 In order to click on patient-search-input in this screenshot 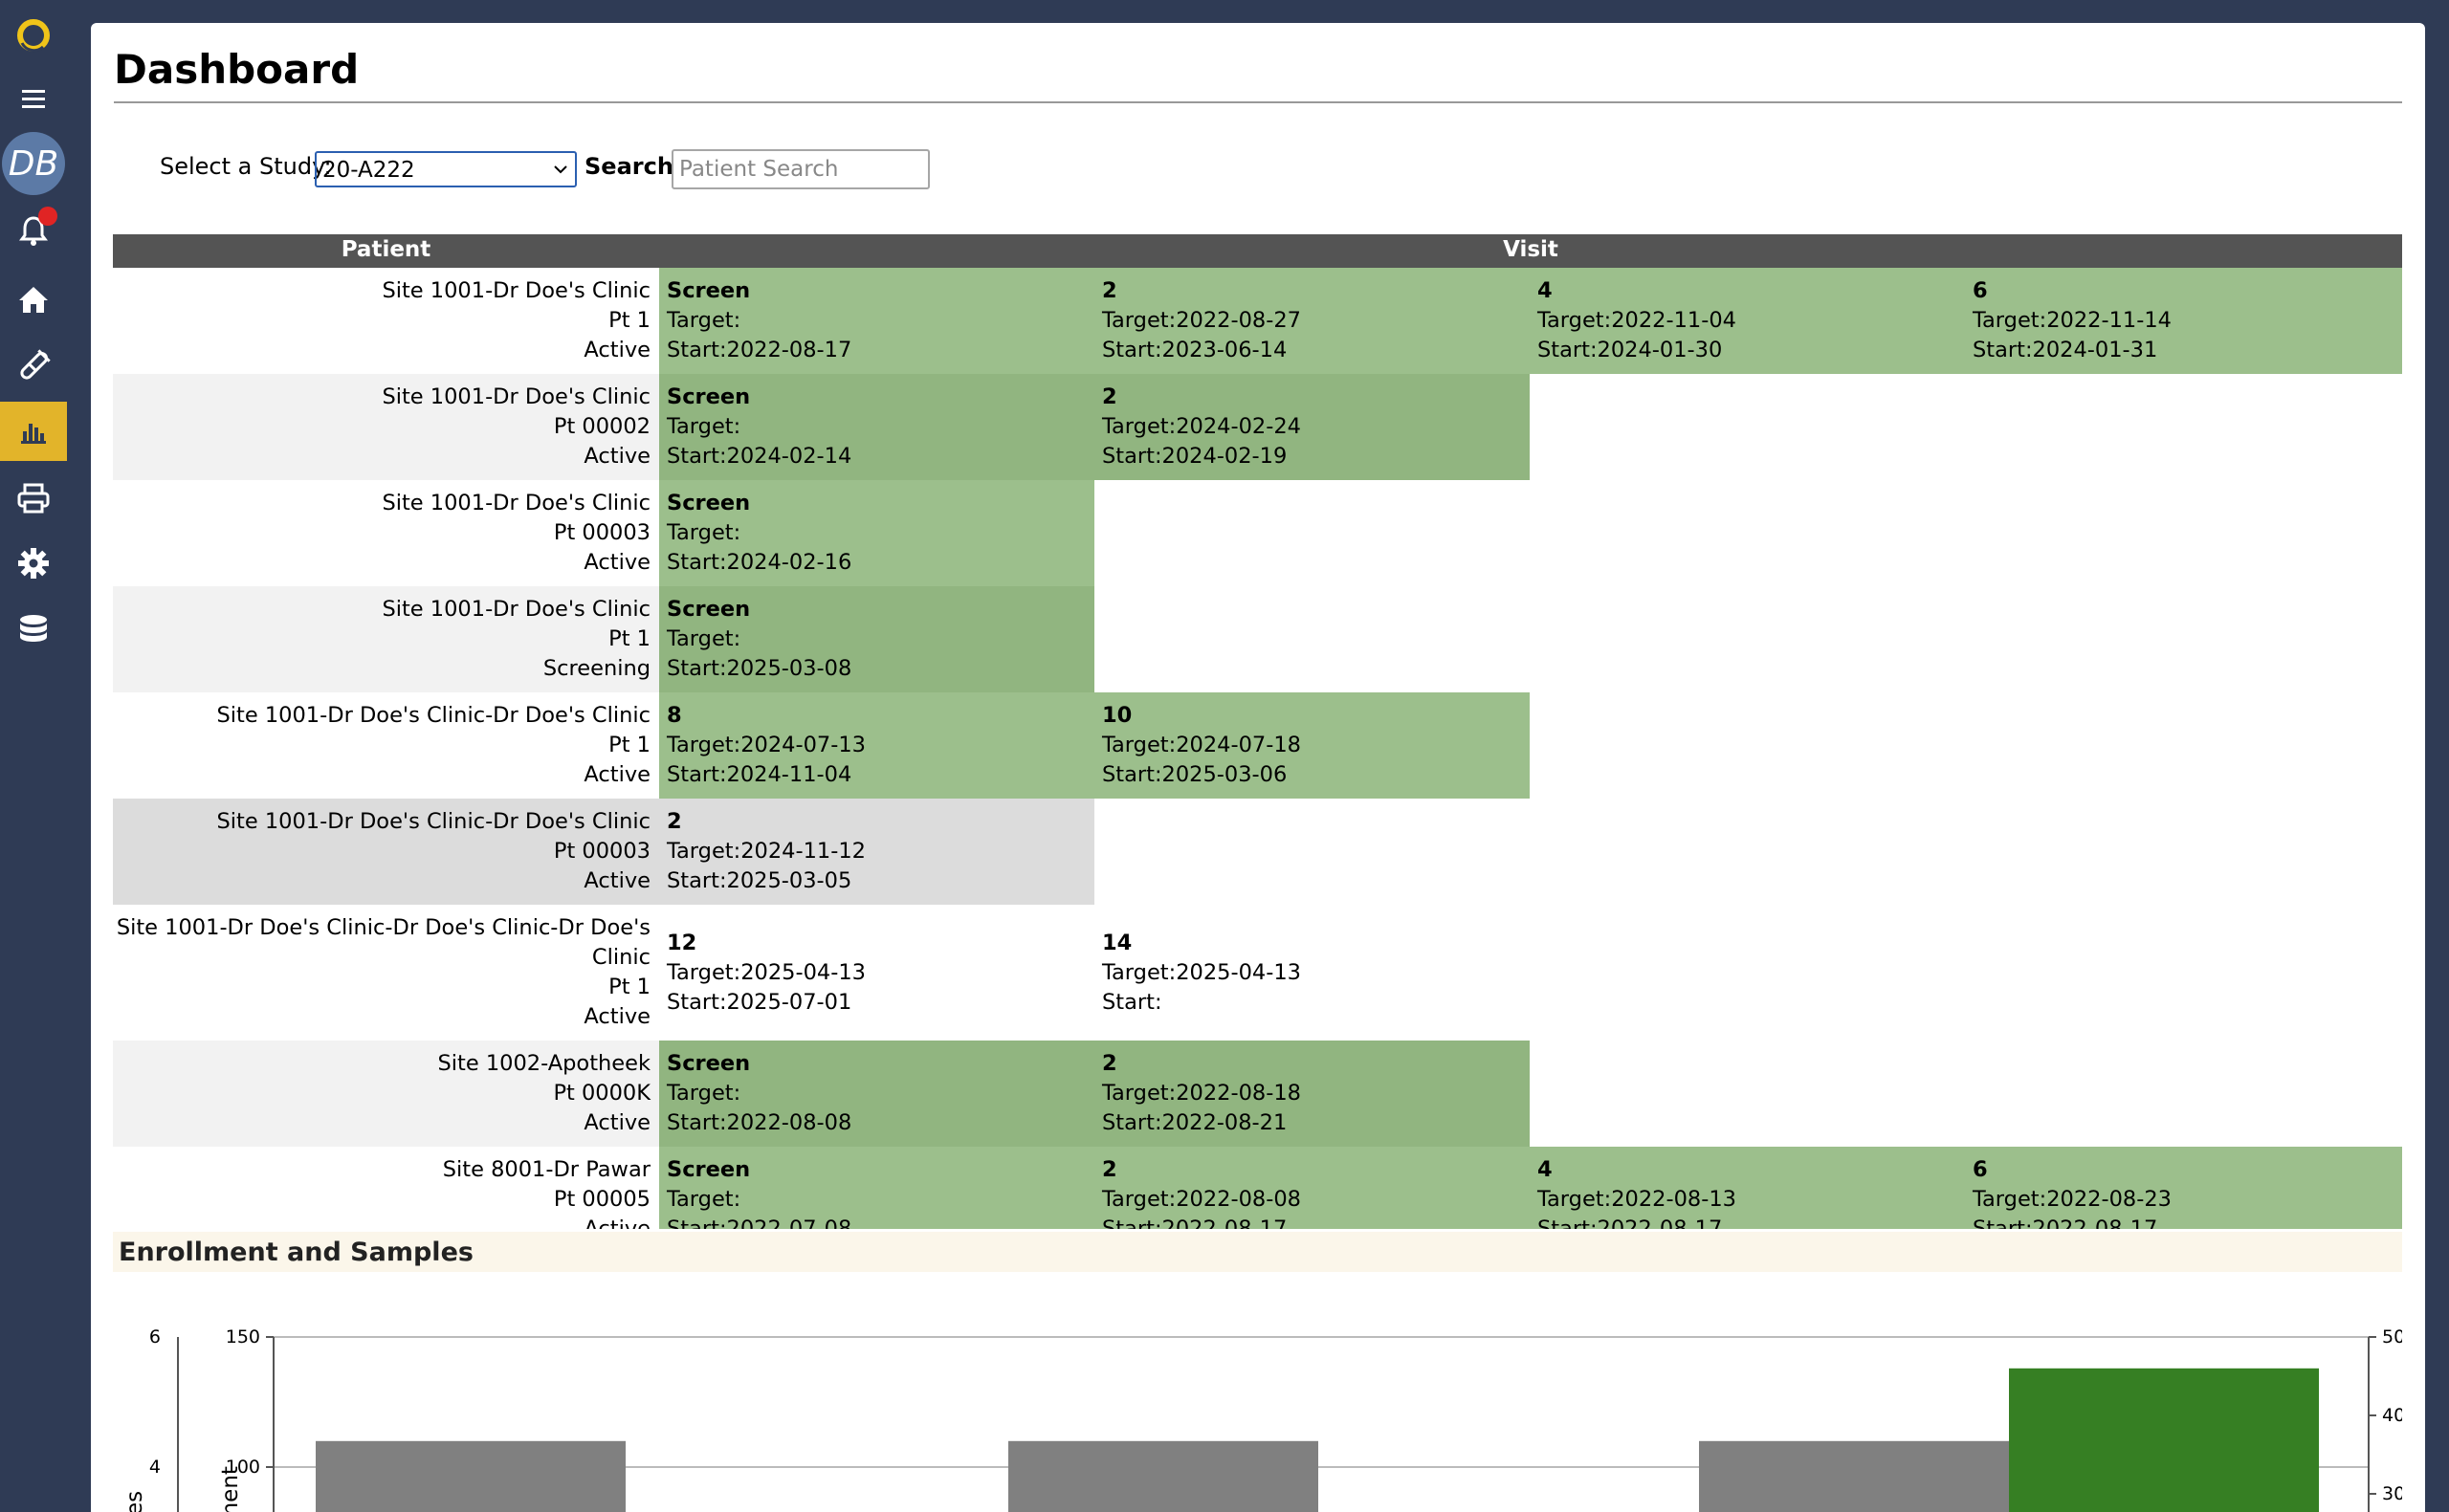, I will do `click(801, 169)`.